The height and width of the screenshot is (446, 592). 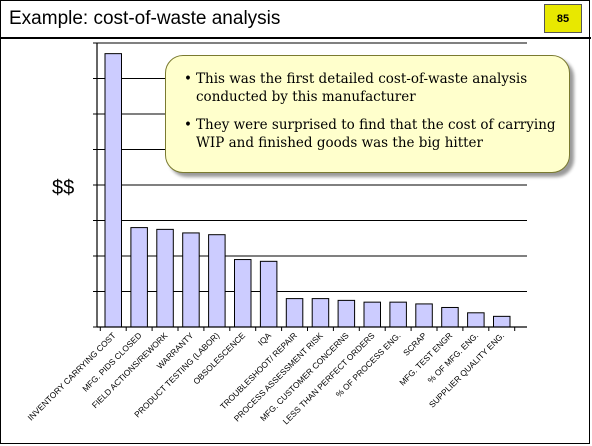 I want to click on title-bar: Example: cost-of-waste analysis 85, so click(x=296, y=20).